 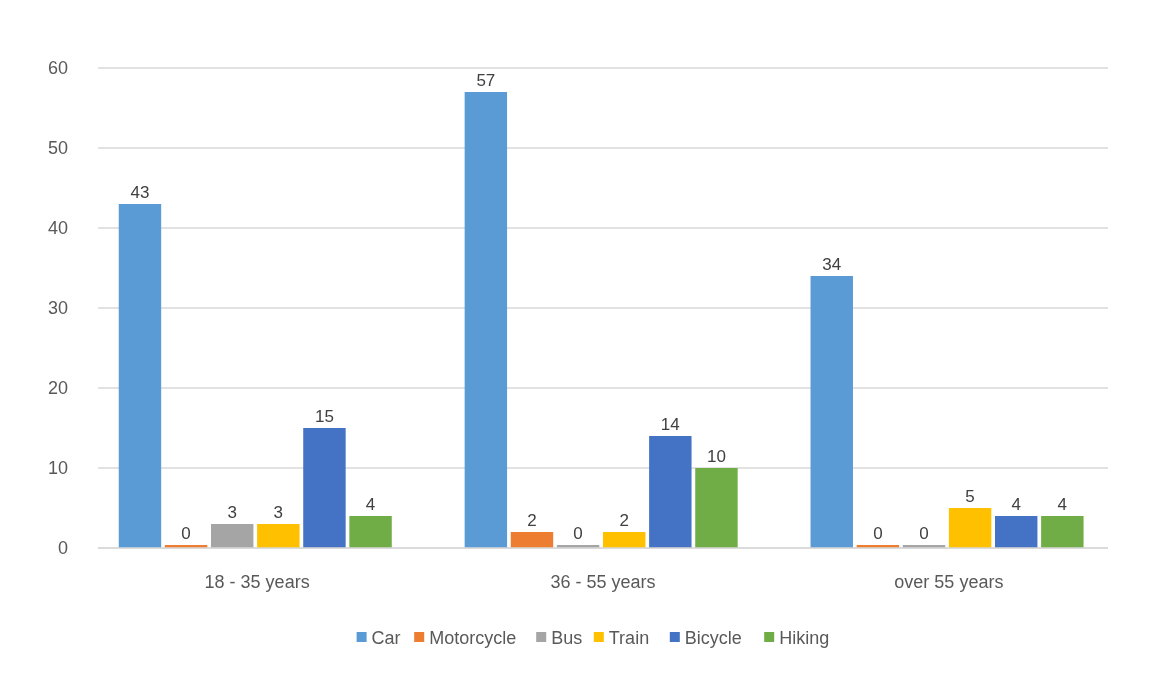 What do you see at coordinates (57, 228) in the screenshot?
I see `y-tick-label: 40` at bounding box center [57, 228].